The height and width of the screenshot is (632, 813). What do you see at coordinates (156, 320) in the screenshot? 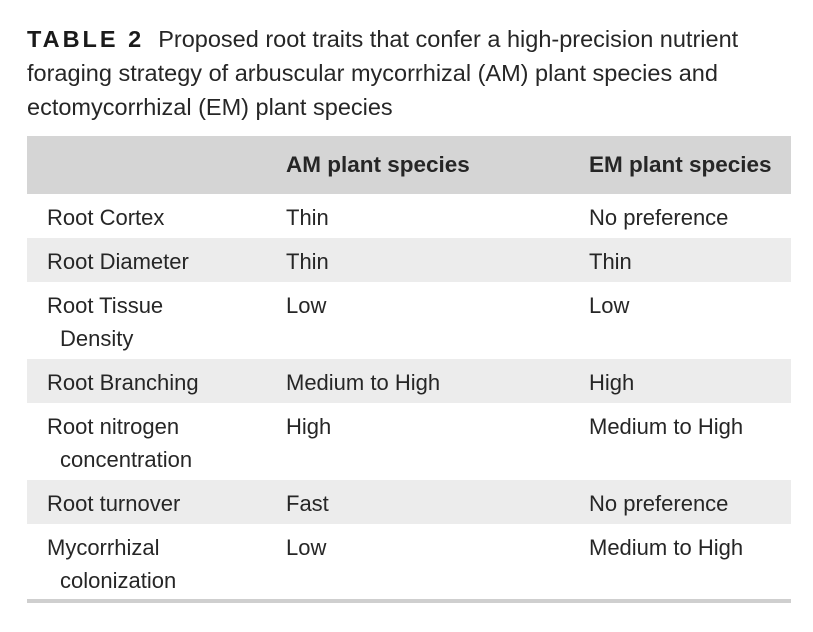
I see `trait-cell: Root Tissue Density` at bounding box center [156, 320].